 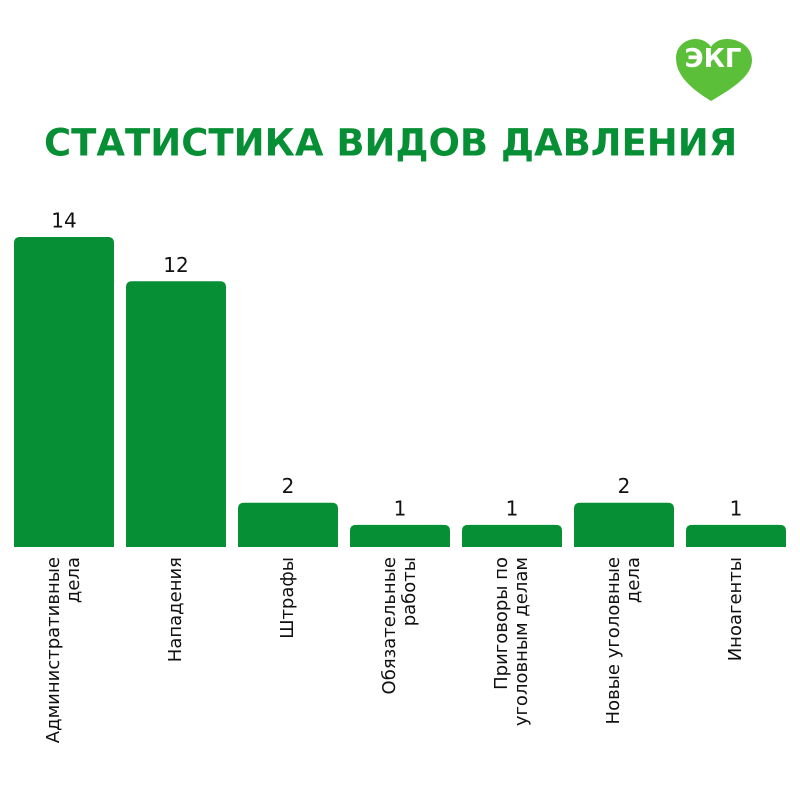 I want to click on value-label: 14, so click(x=63, y=221).